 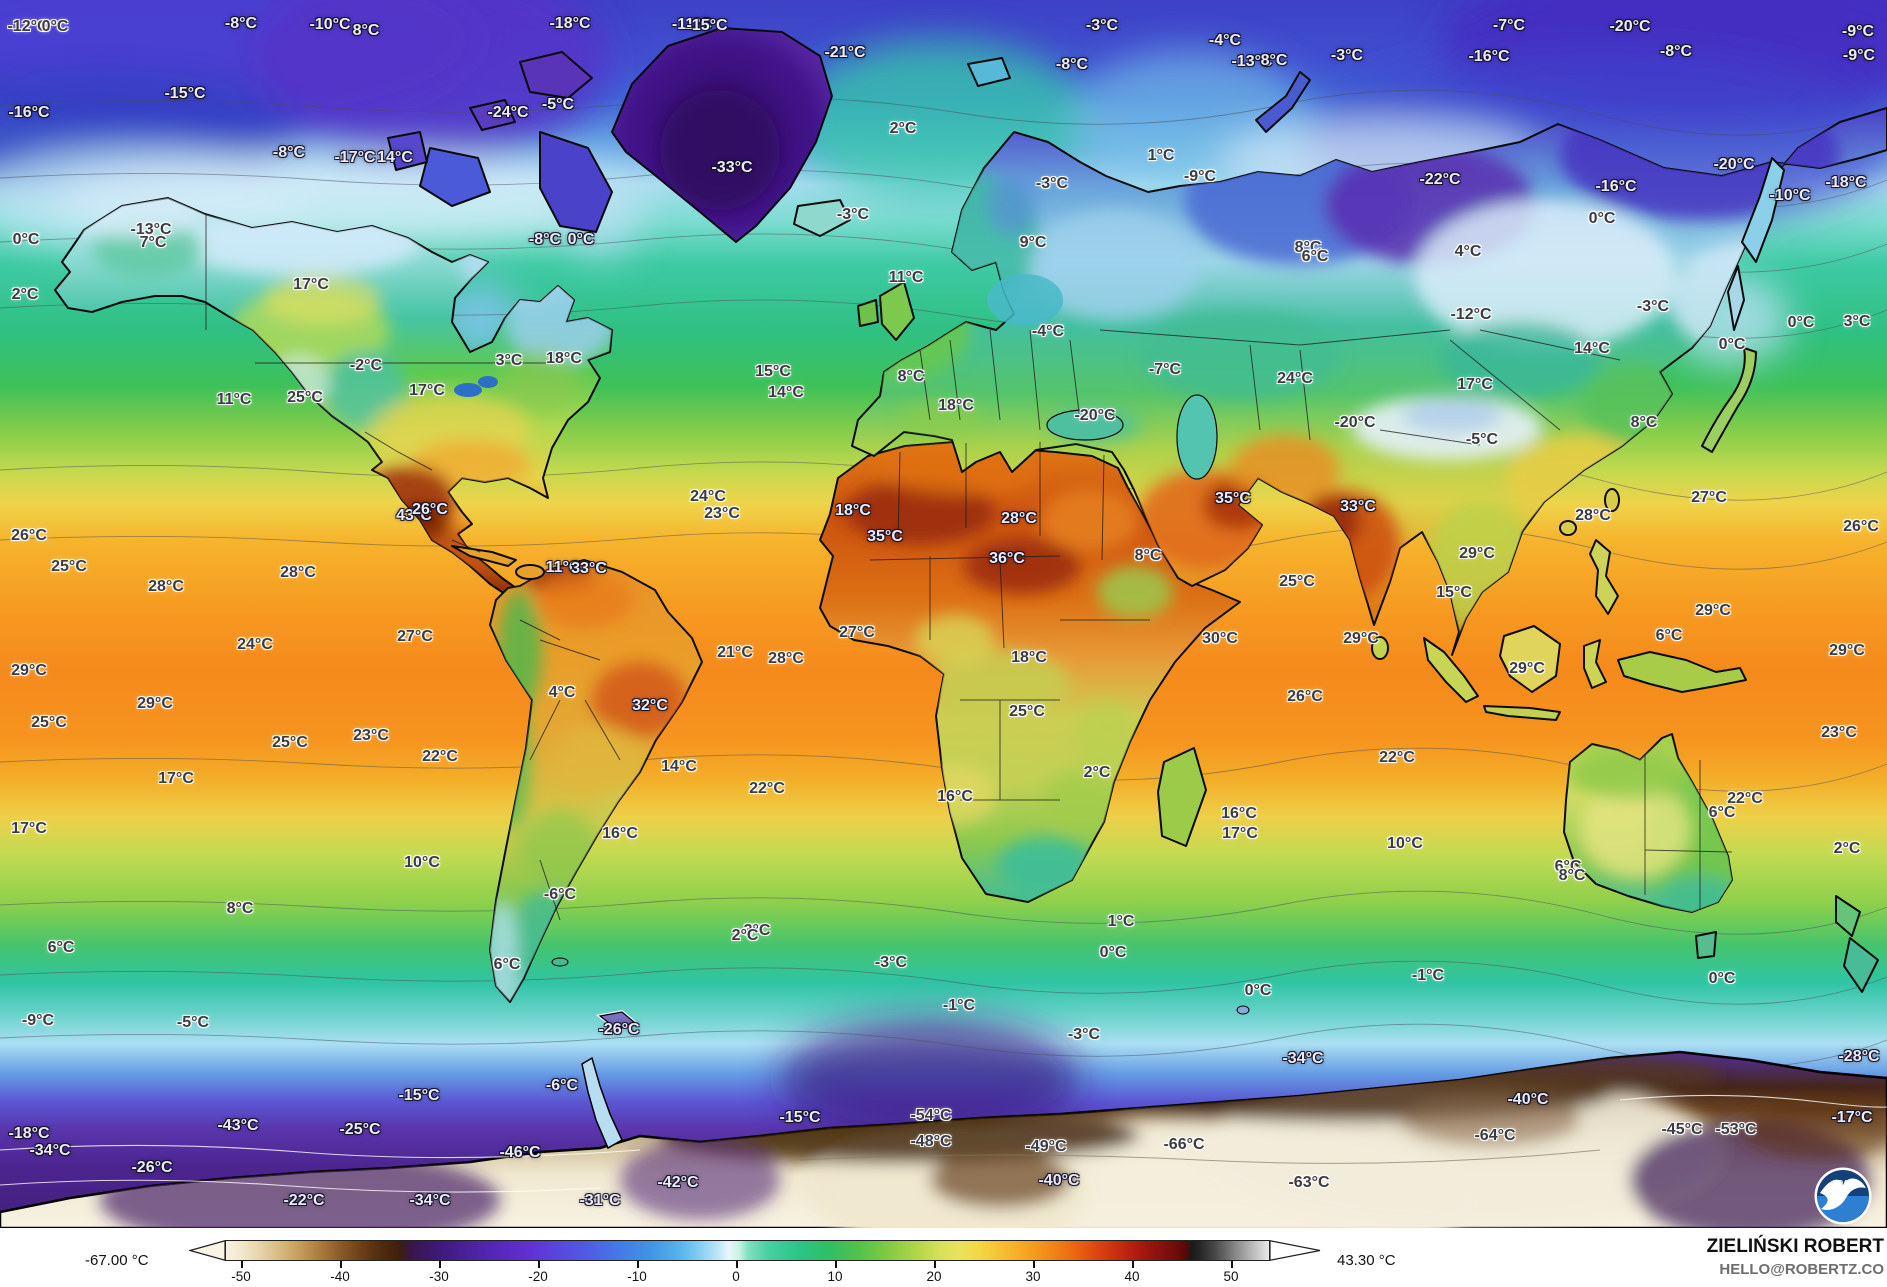 What do you see at coordinates (238, 1125) in the screenshot?
I see `temp-label: -43°C` at bounding box center [238, 1125].